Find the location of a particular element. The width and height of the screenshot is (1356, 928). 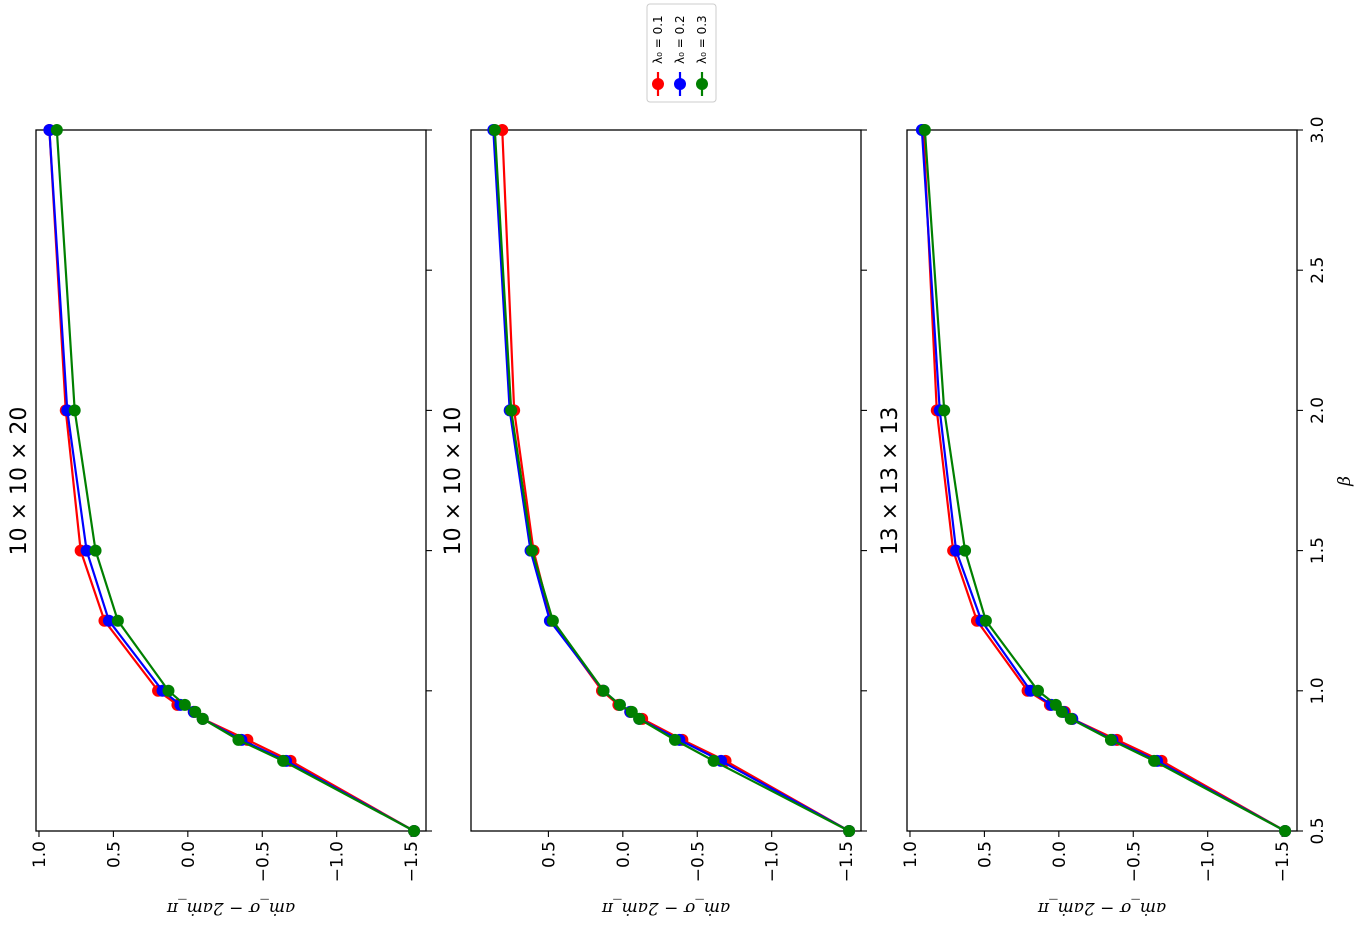

beta-axis: 0.5 1.0 1.5 2.0 2.5 3.0 β is located at coordinates (1331, 480).